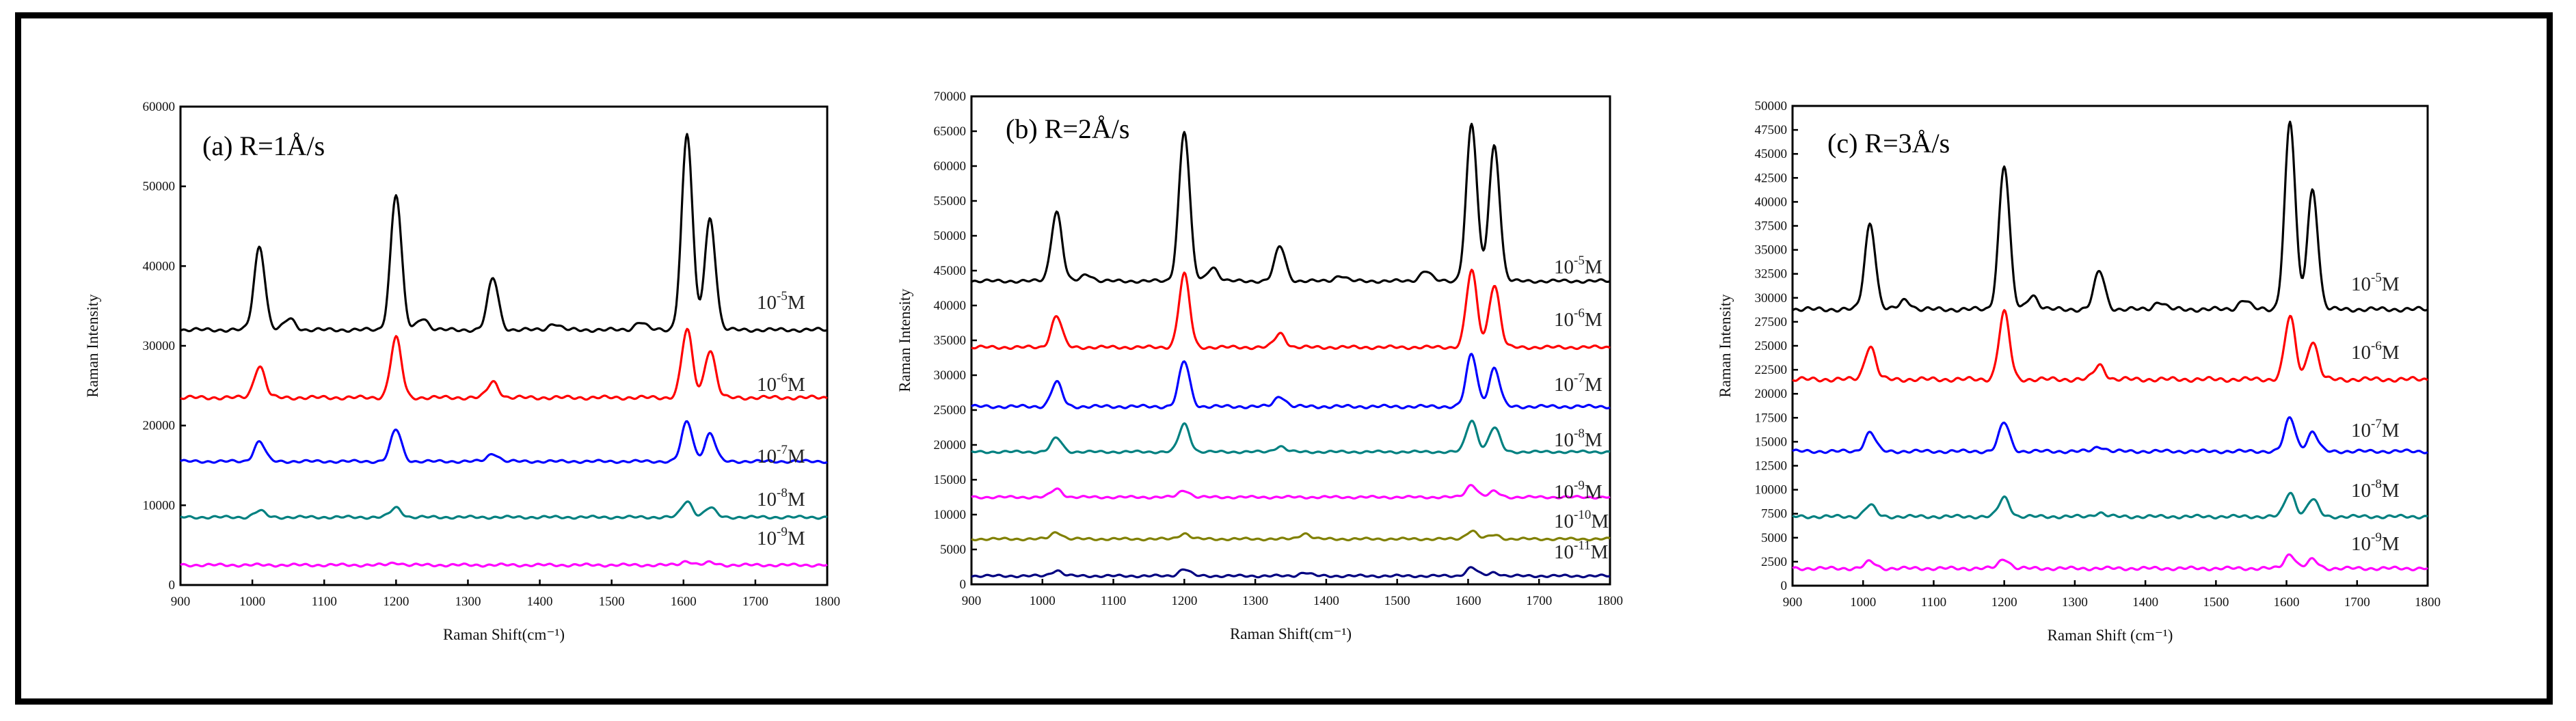 The image size is (2576, 721). What do you see at coordinates (1579, 485) in the screenshot?
I see `label-exponent: -9` at bounding box center [1579, 485].